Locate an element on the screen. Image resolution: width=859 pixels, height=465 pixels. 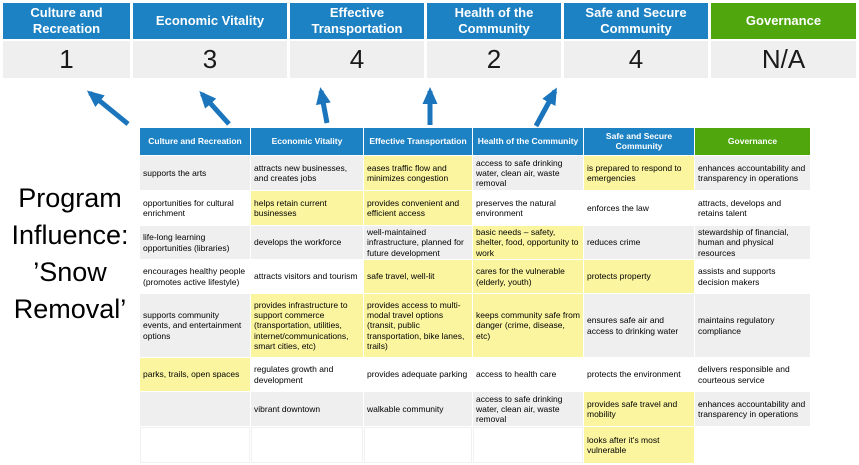
matrix-header-governance: Governance is located at coordinates (752, 141).